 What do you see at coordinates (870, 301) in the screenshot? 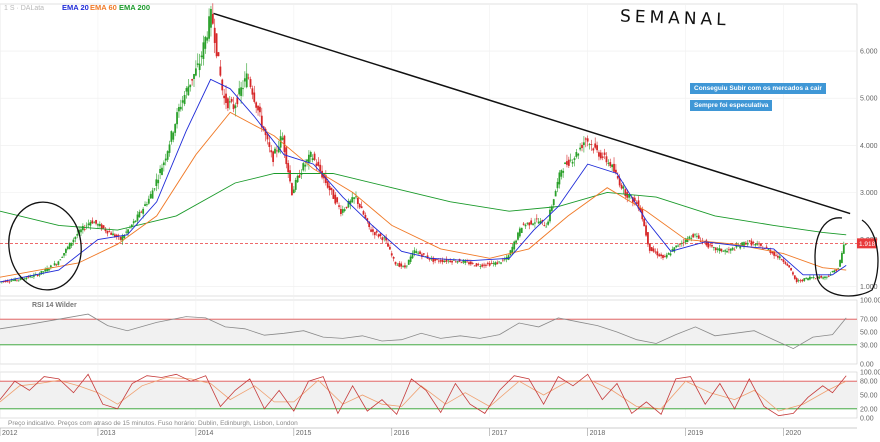
I see `rsi-axis-tick-label: 100.00` at bounding box center [870, 301].